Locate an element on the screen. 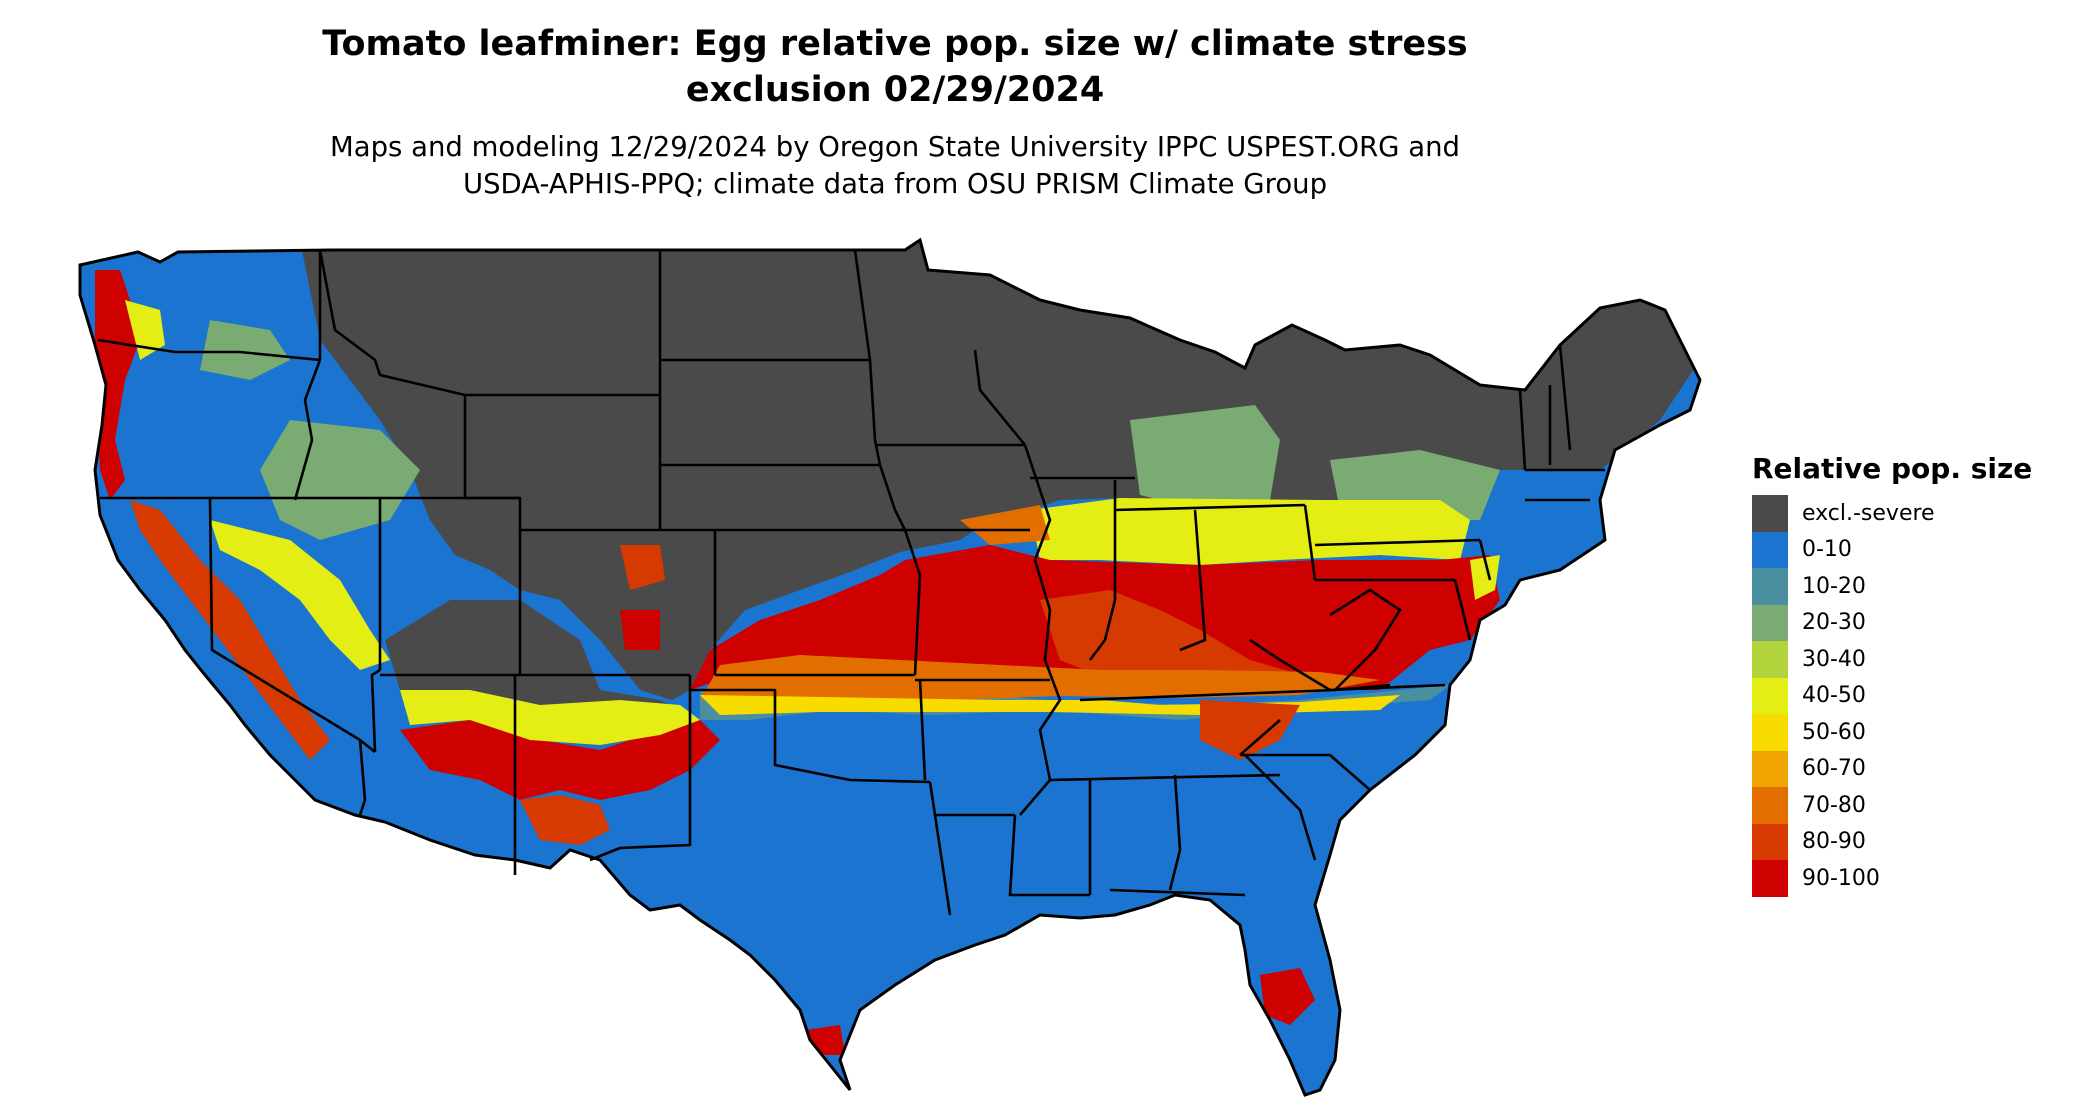  region-90-100-colorado is located at coordinates (640, 630).